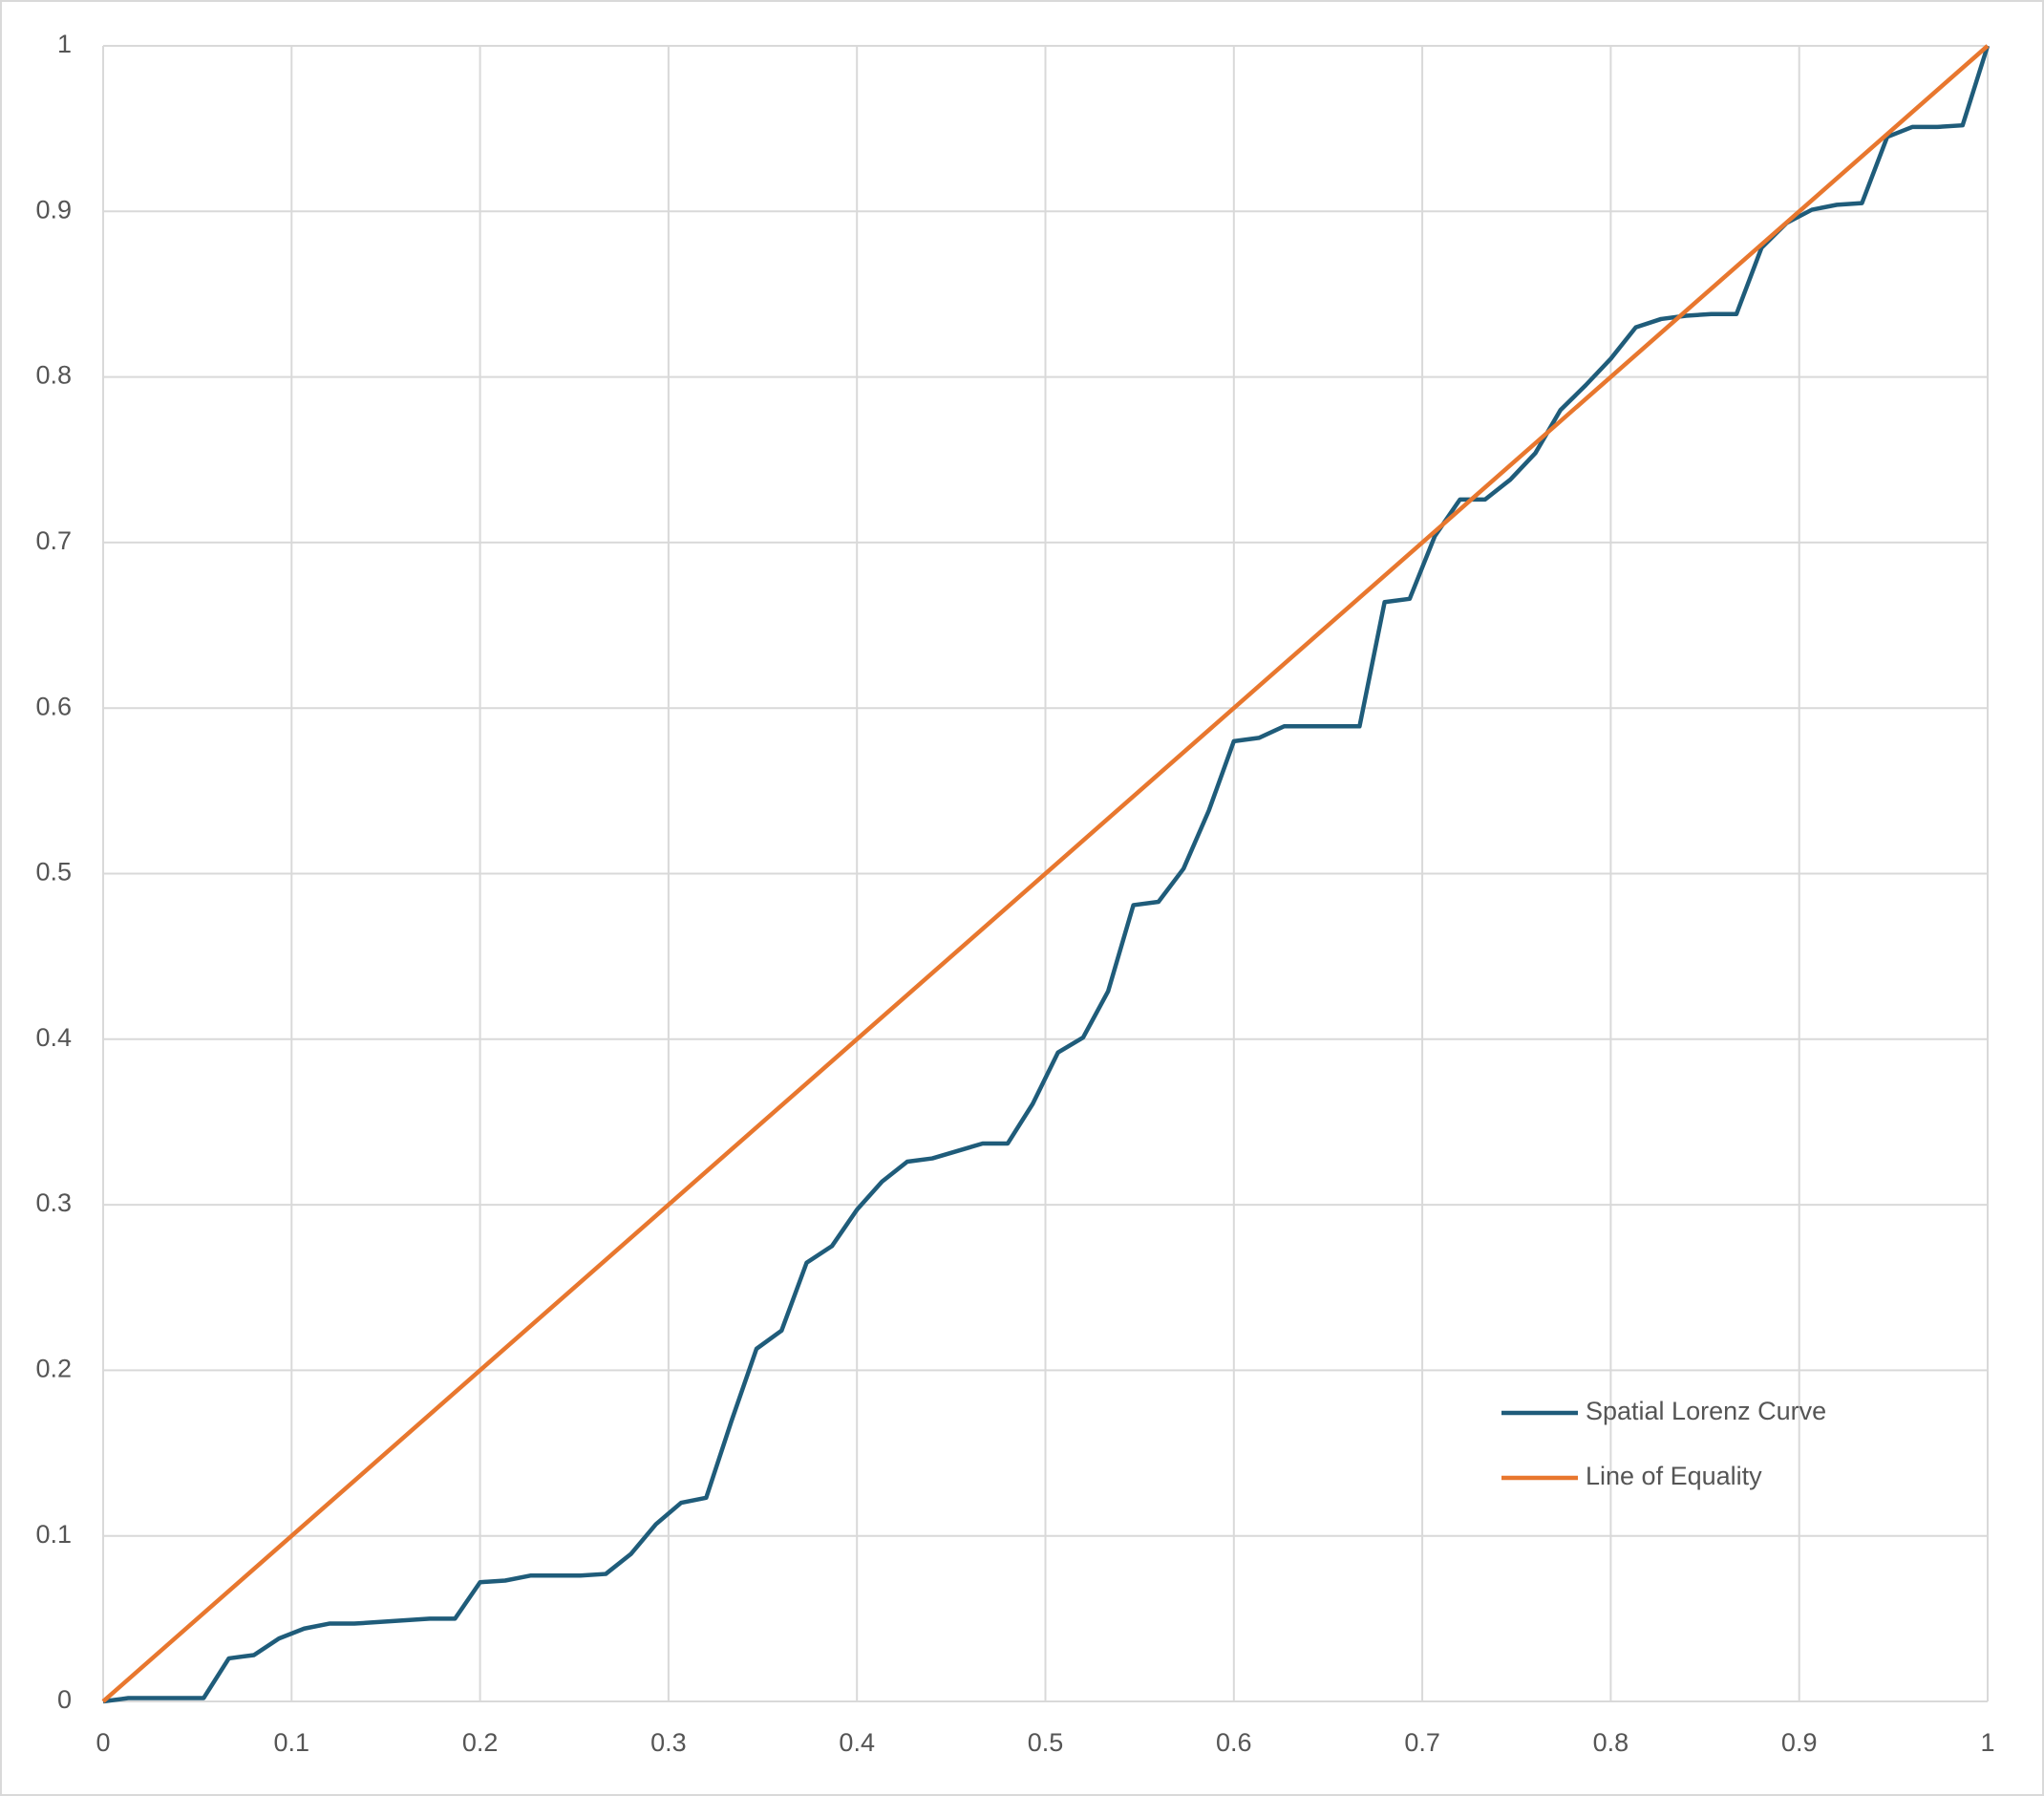 The image size is (2044, 1796). Describe the element at coordinates (103, 1743) in the screenshot. I see `x-tick-label: 0` at that location.